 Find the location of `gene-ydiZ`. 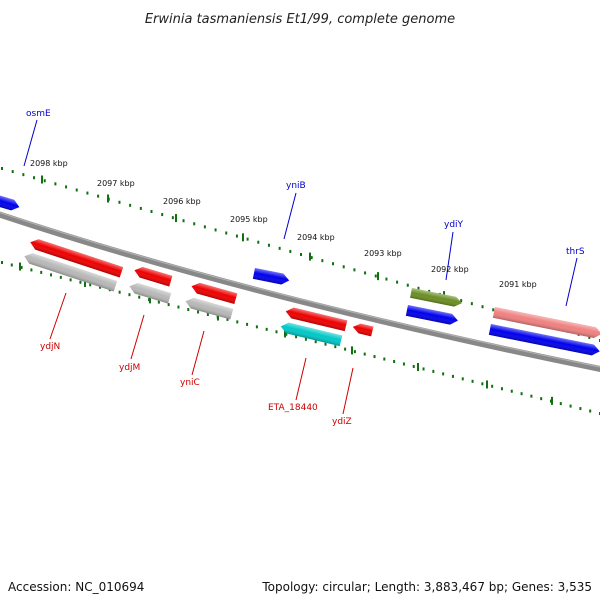

gene-ydiZ is located at coordinates (363, 329).